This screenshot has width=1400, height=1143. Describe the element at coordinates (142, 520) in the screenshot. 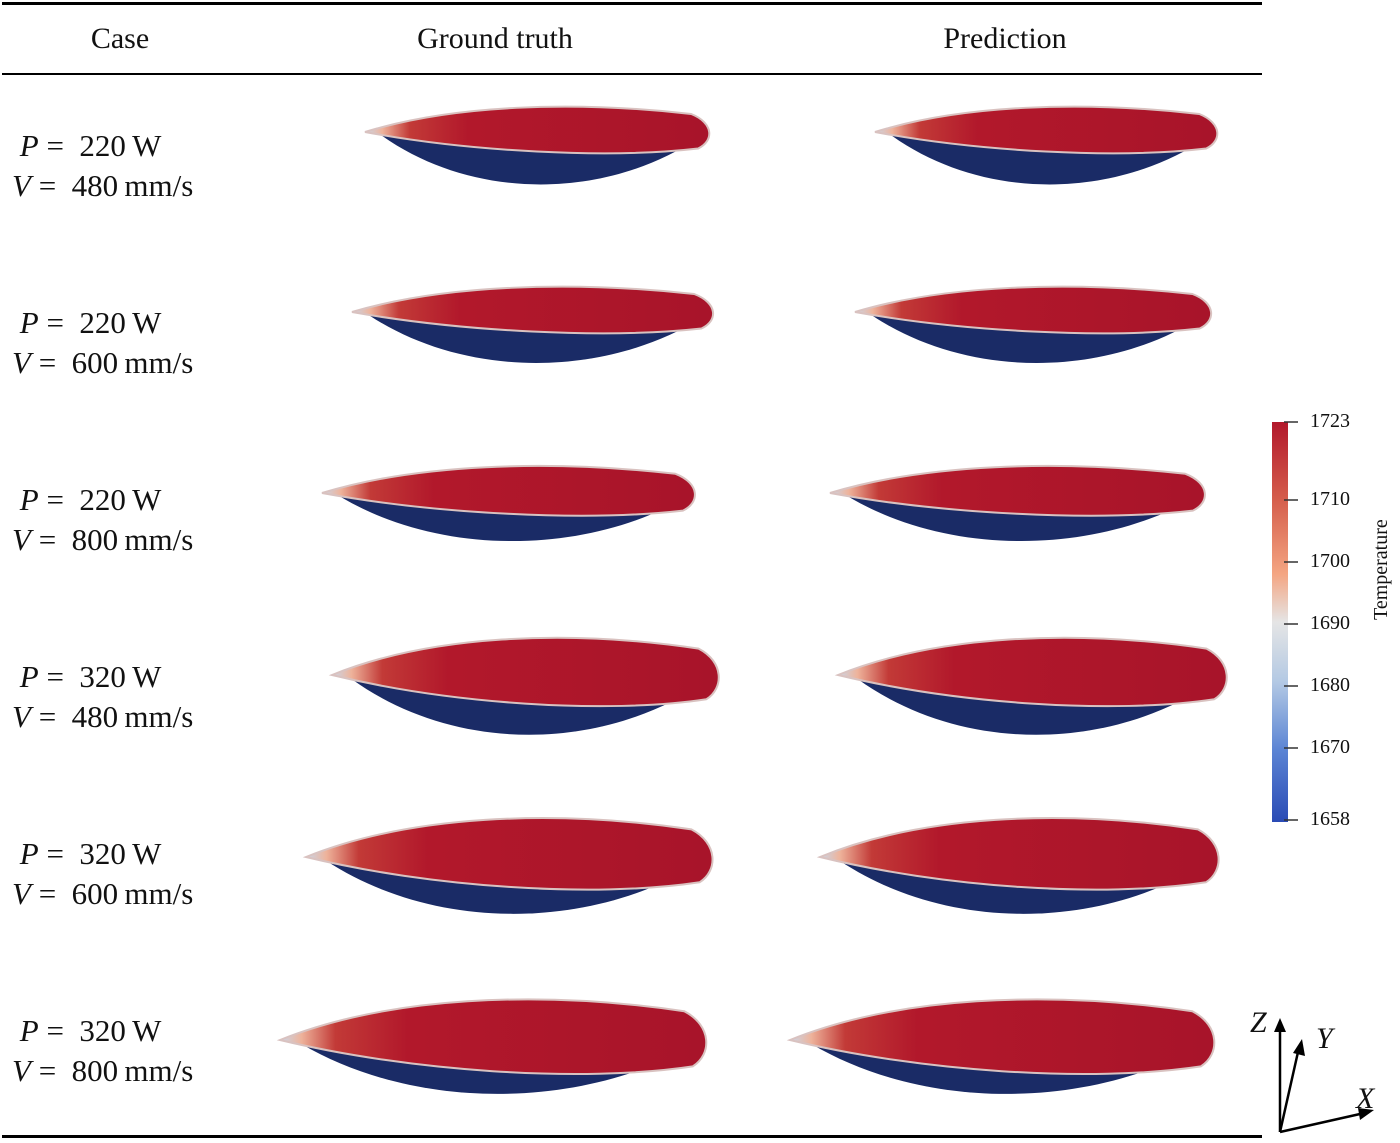

I see `case-label-2: P = 220 W V = 800 mm/s` at that location.